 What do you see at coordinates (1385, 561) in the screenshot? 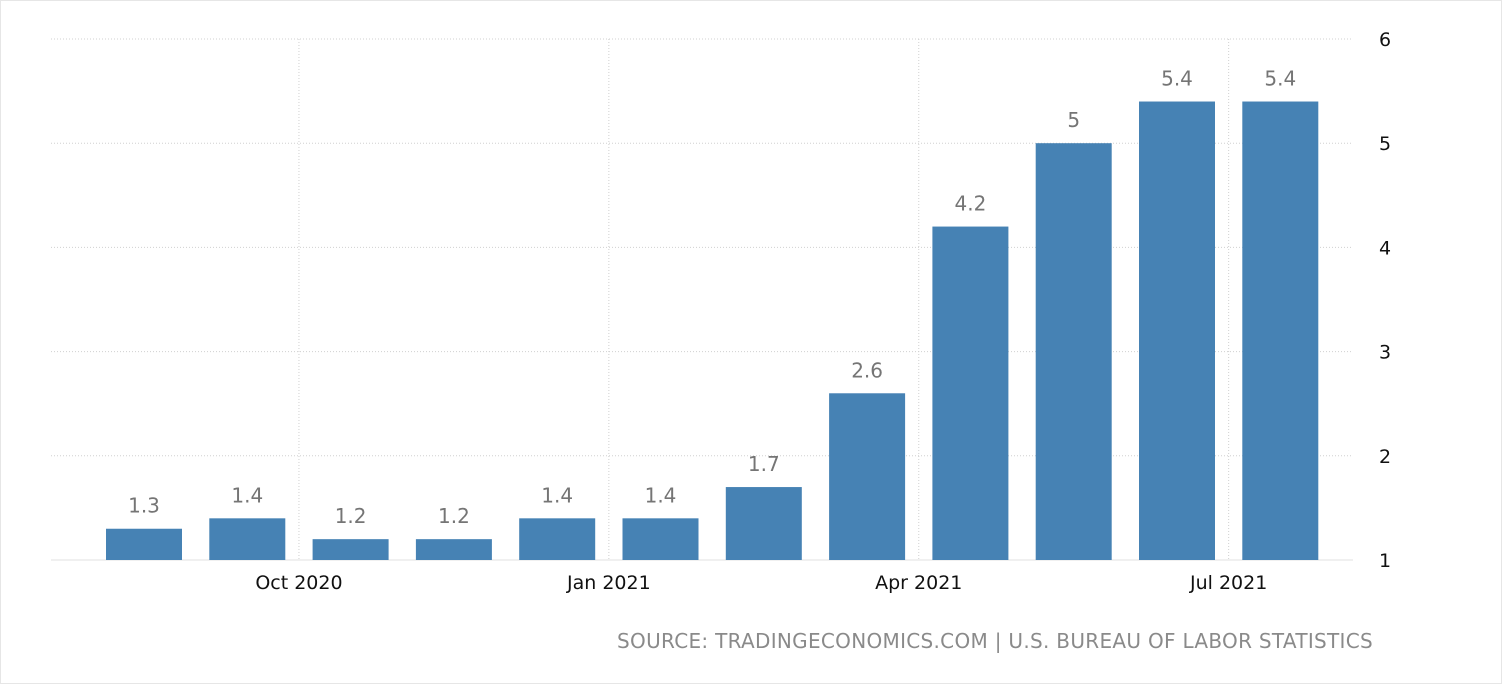
I see `y-tick-label: 1` at bounding box center [1385, 561].